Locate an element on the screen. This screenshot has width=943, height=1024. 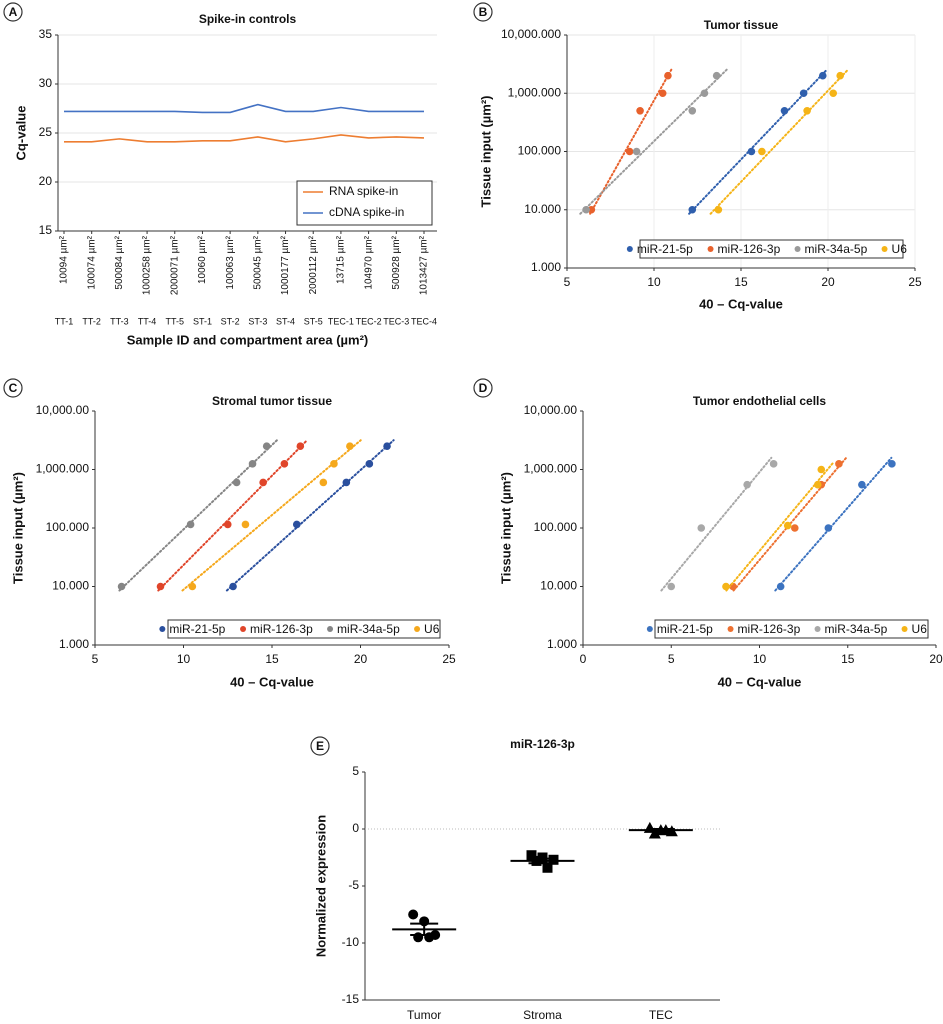
x-tick-label: ST-2 is located at coordinates (230, 321).